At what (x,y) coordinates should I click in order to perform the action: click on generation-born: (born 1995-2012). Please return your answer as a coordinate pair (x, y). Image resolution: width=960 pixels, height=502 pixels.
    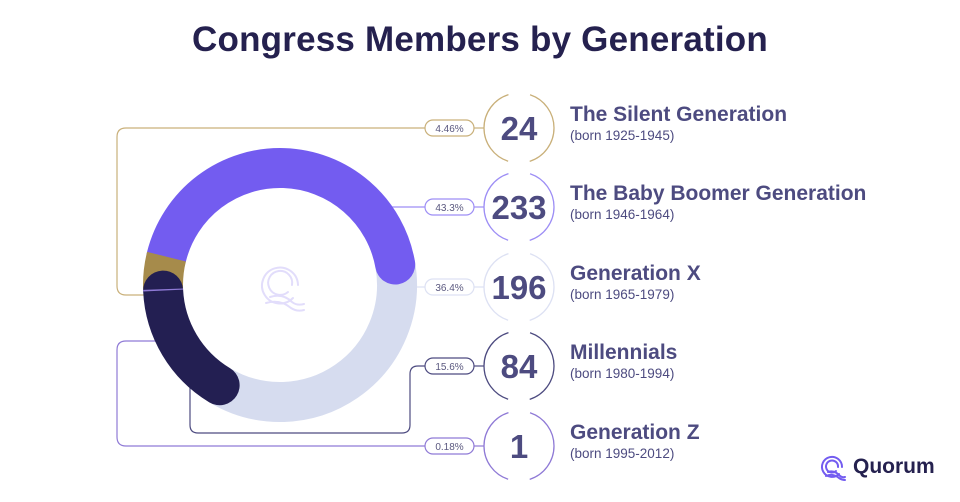
    Looking at the image, I should click on (622, 453).